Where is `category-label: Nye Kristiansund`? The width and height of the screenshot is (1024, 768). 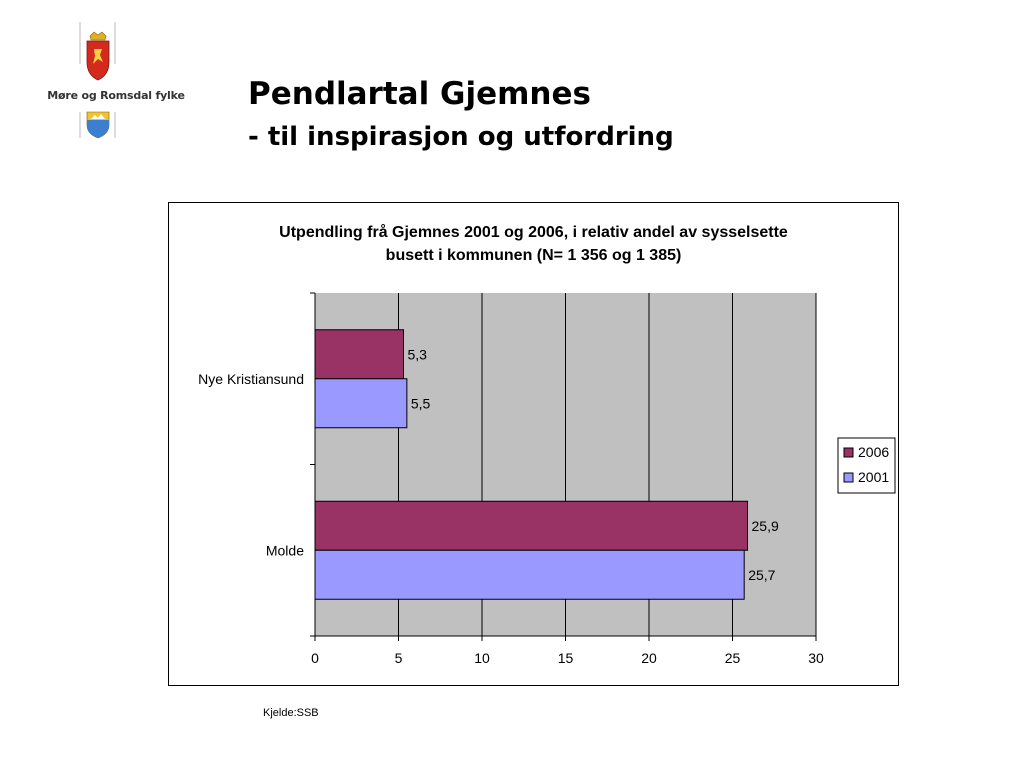
category-label: Nye Kristiansund is located at coordinates (251, 379).